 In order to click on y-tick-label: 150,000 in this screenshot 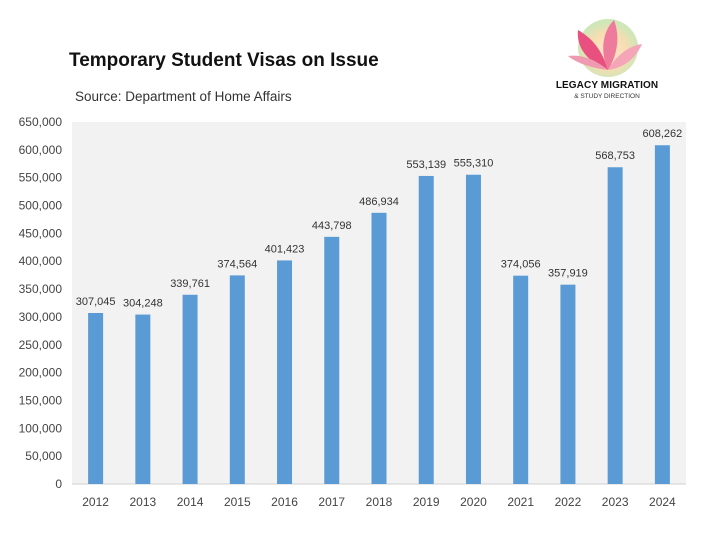, I will do `click(41, 400)`.